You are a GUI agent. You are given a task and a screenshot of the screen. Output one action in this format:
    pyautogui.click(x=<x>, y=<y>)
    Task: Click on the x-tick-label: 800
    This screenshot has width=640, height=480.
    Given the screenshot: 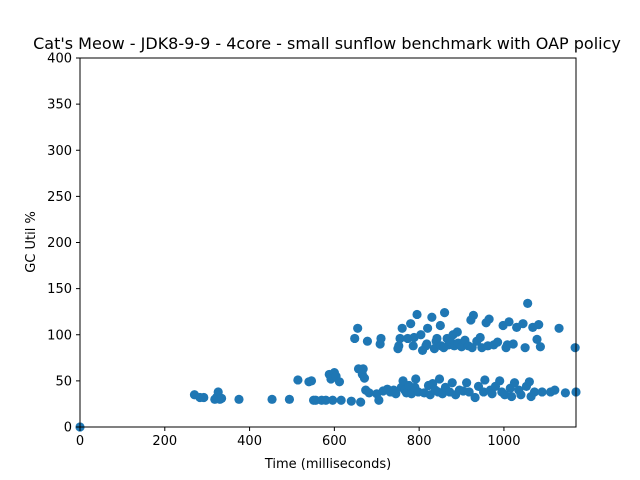 What is the action you would take?
    pyautogui.click(x=419, y=441)
    